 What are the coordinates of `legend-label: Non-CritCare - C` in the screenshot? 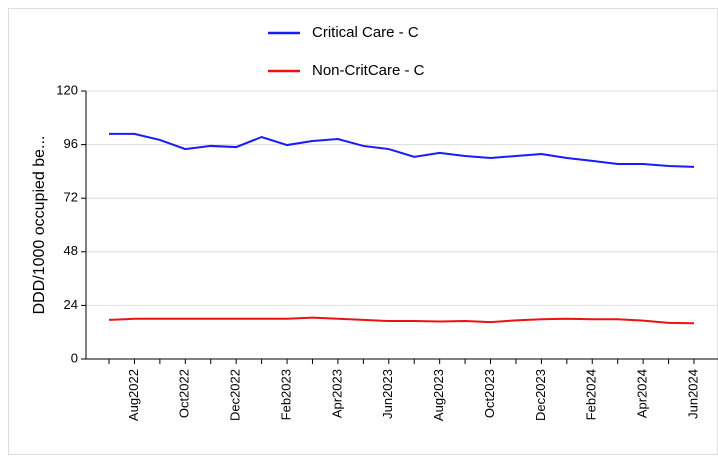 It's located at (368, 70).